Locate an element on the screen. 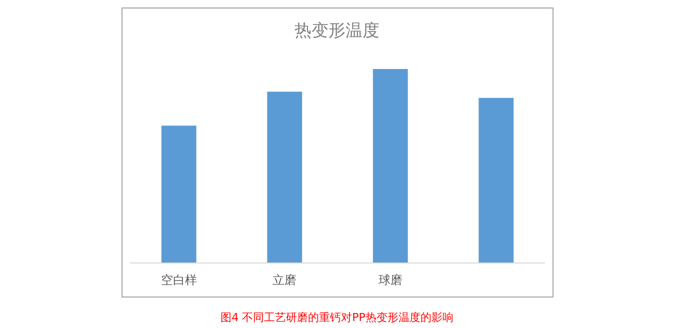  x-tick-label: 球磨 is located at coordinates (390, 280).